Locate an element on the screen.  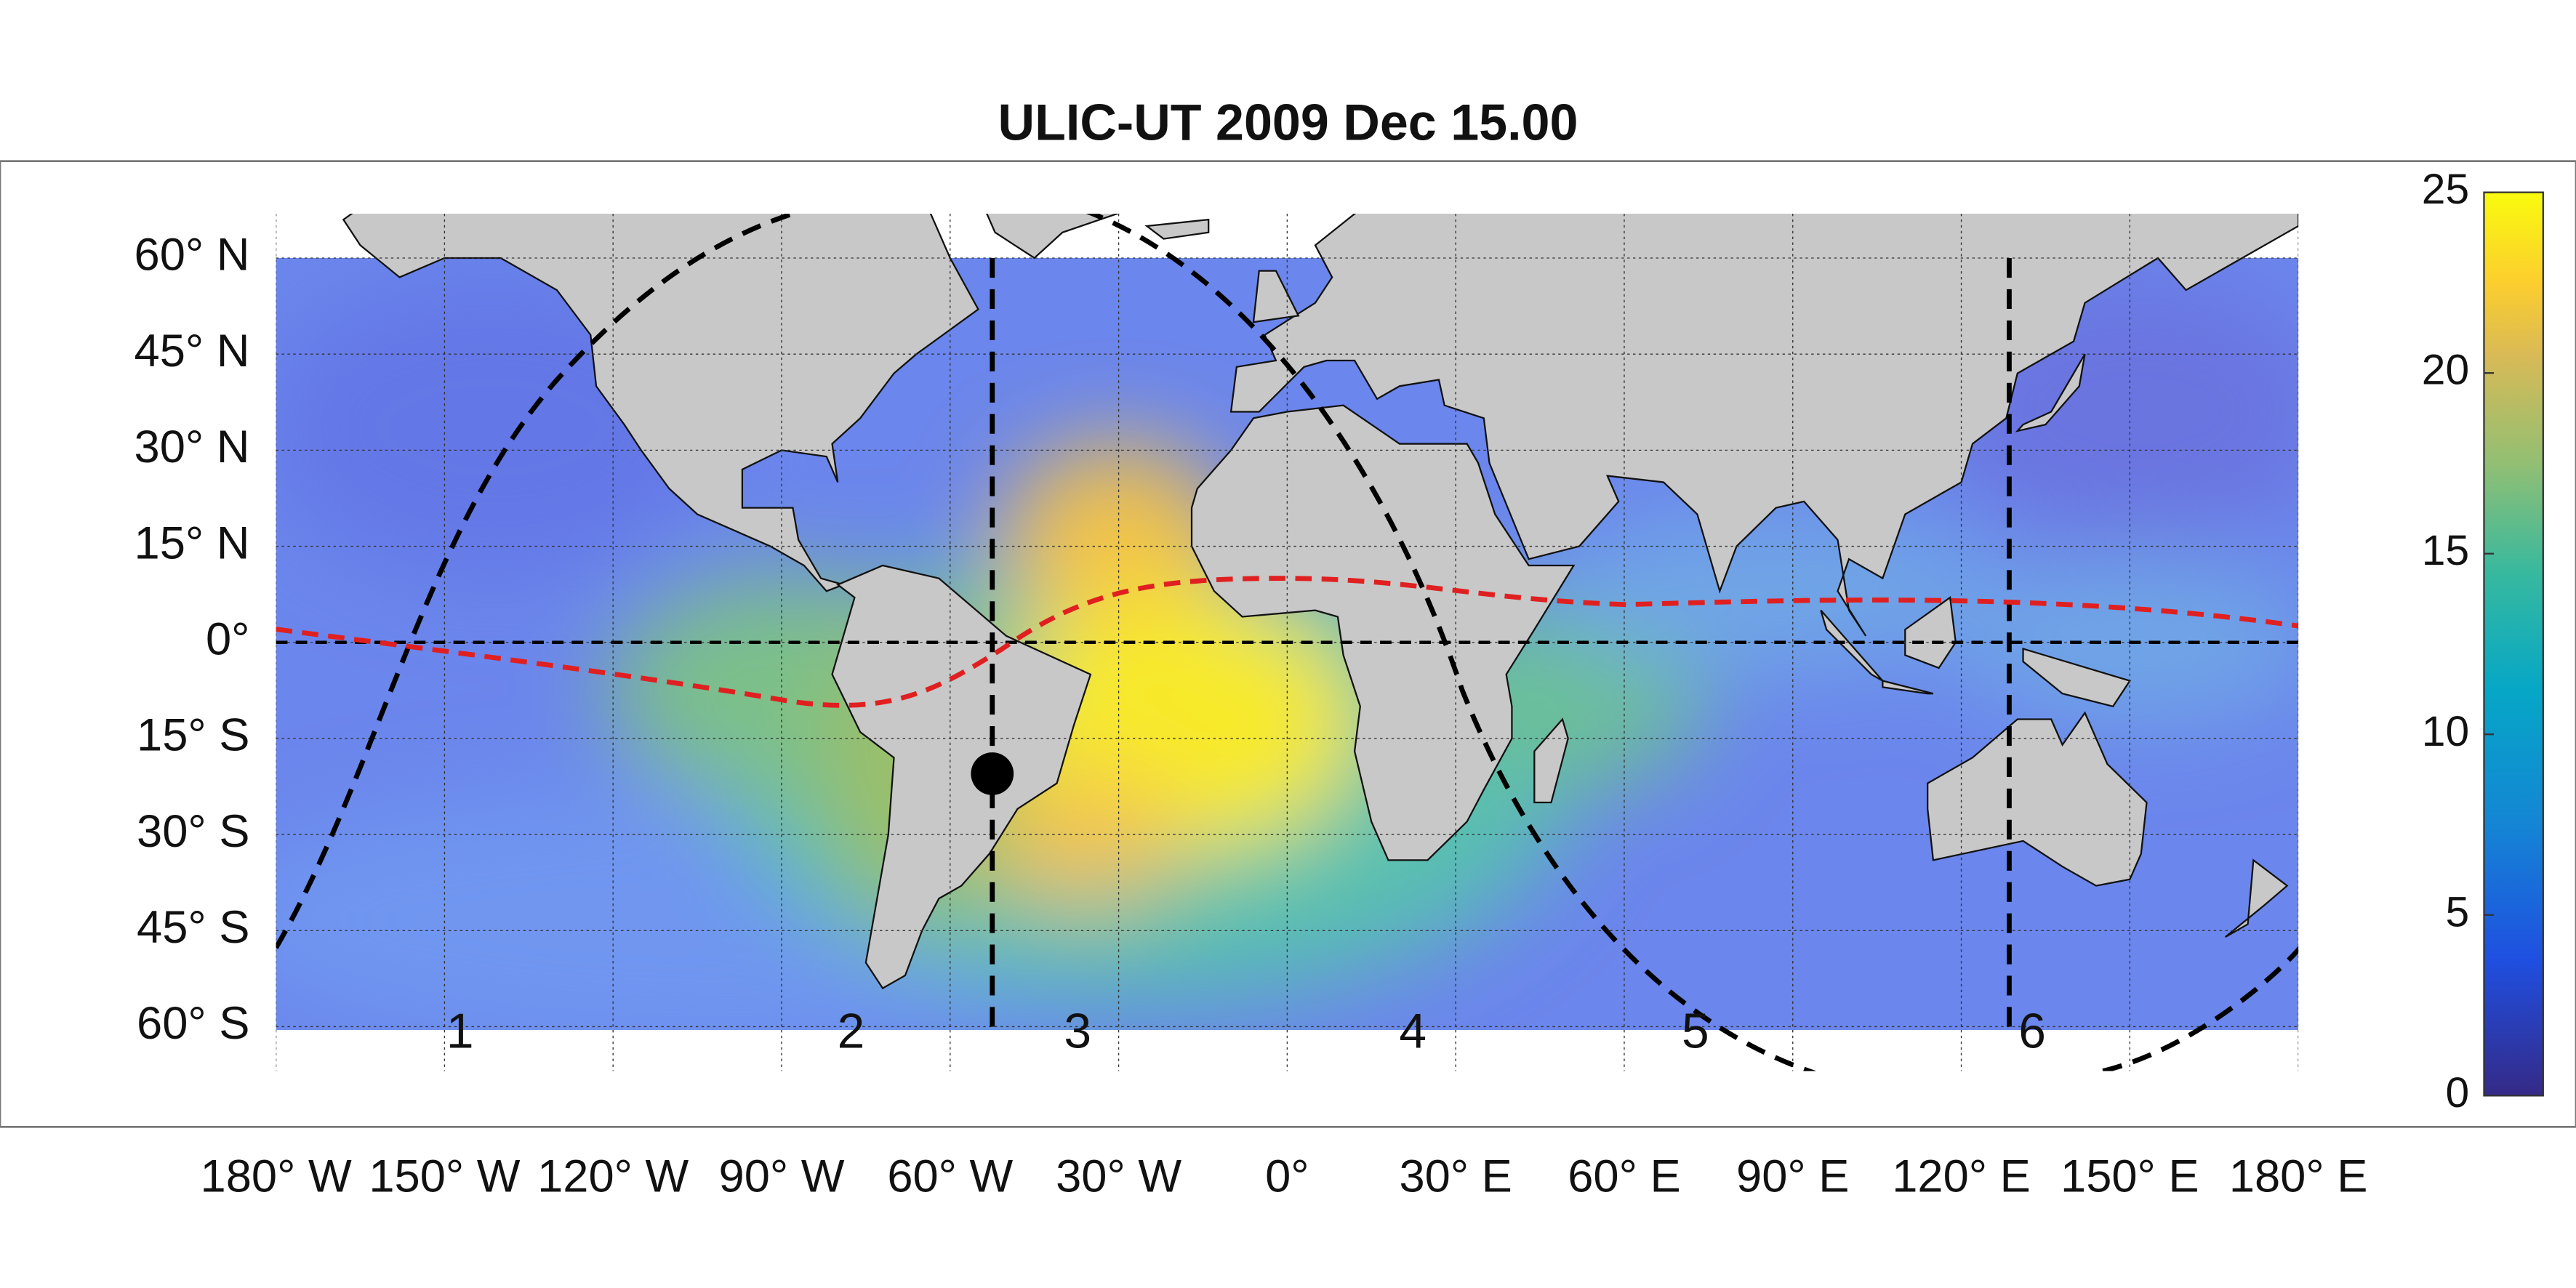
region-label: 4 is located at coordinates (1413, 1032).